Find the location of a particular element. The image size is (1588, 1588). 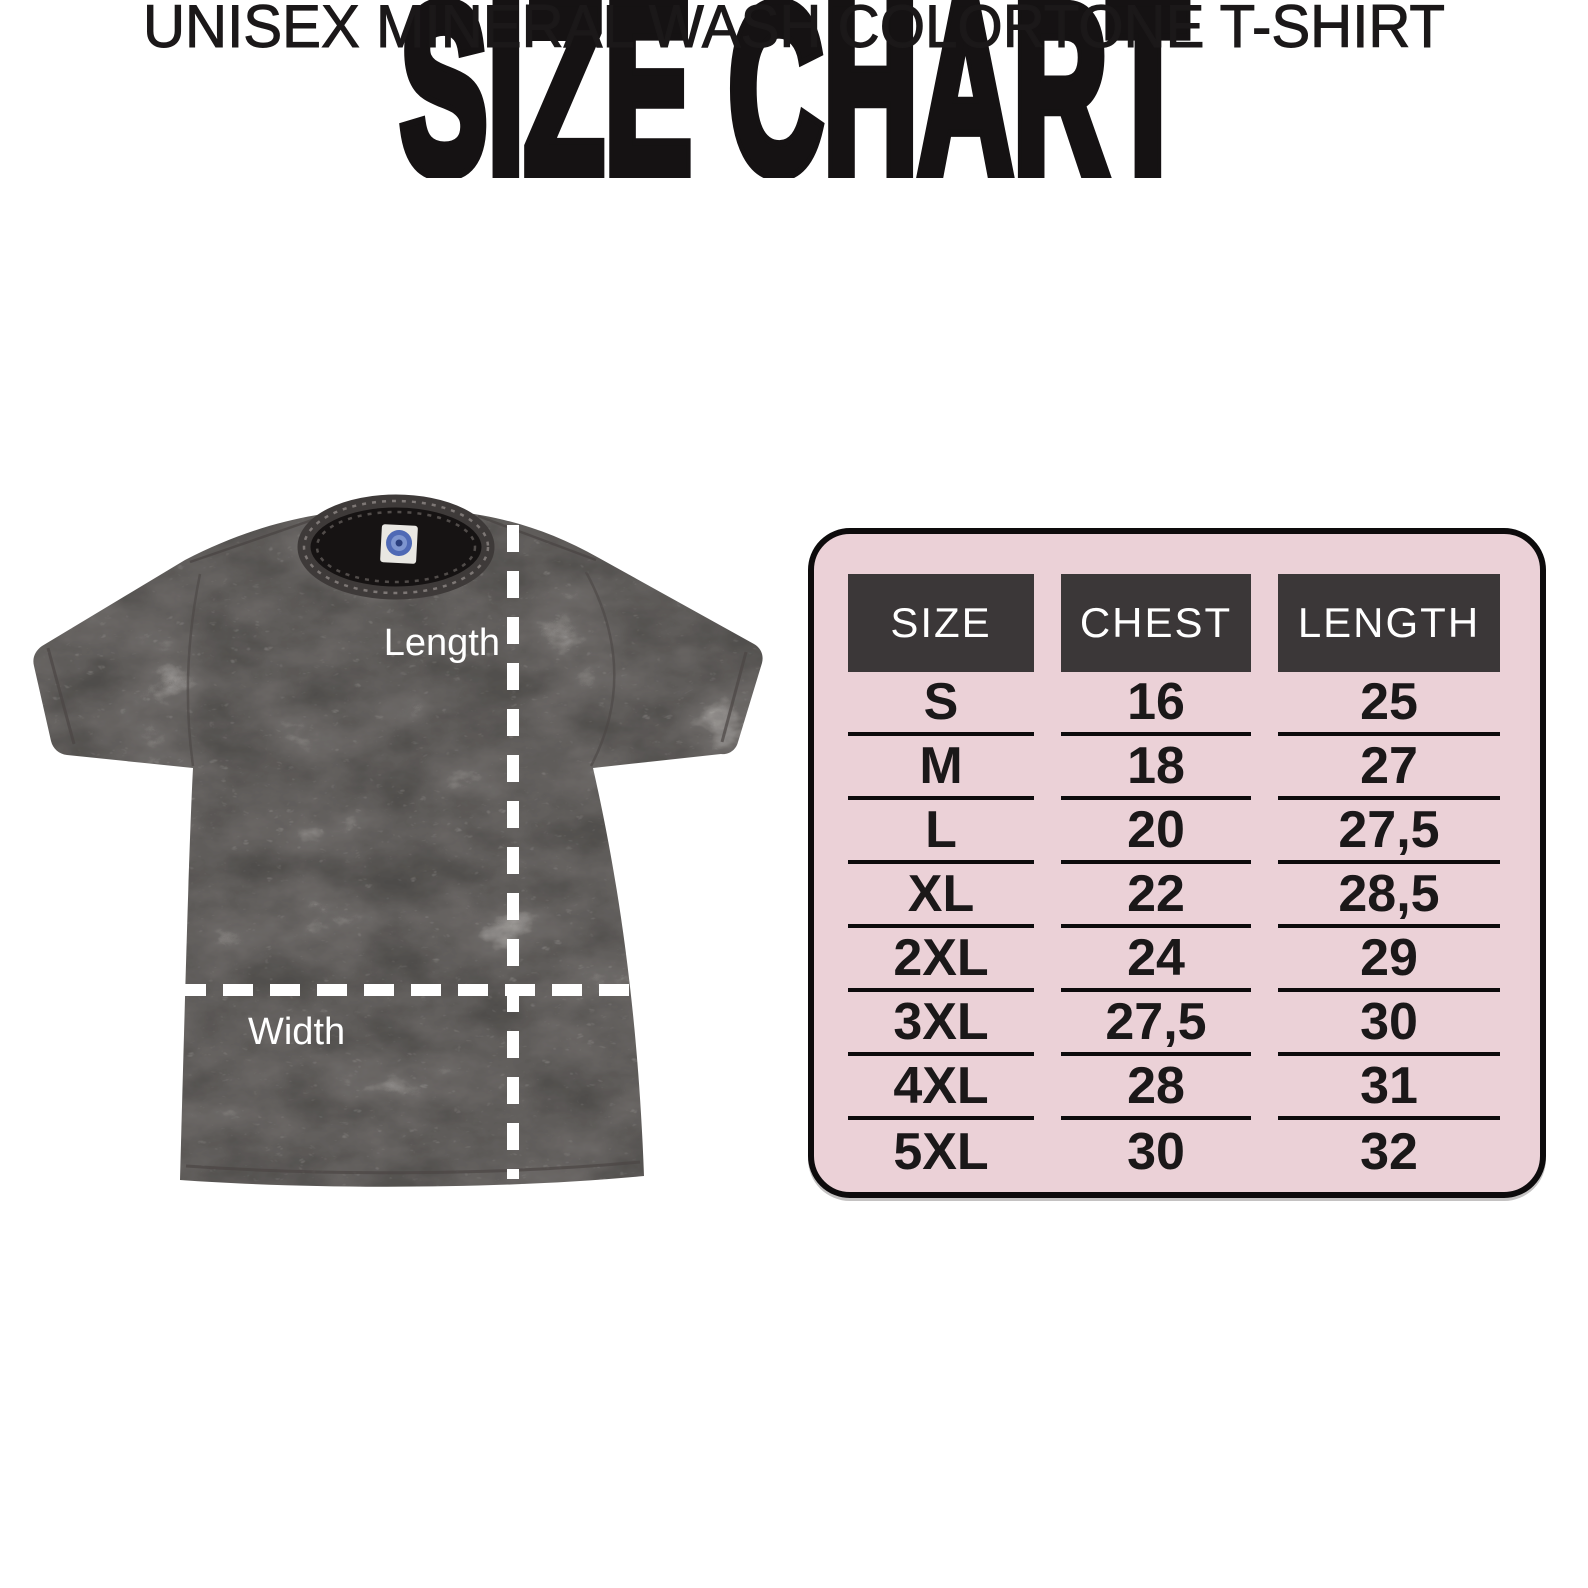

cell-length: 27,5 is located at coordinates (1389, 832).